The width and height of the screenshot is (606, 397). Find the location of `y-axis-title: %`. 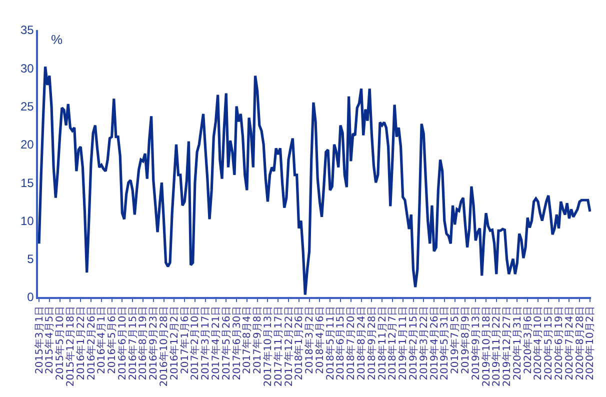

y-axis-title: % is located at coordinates (57, 39).